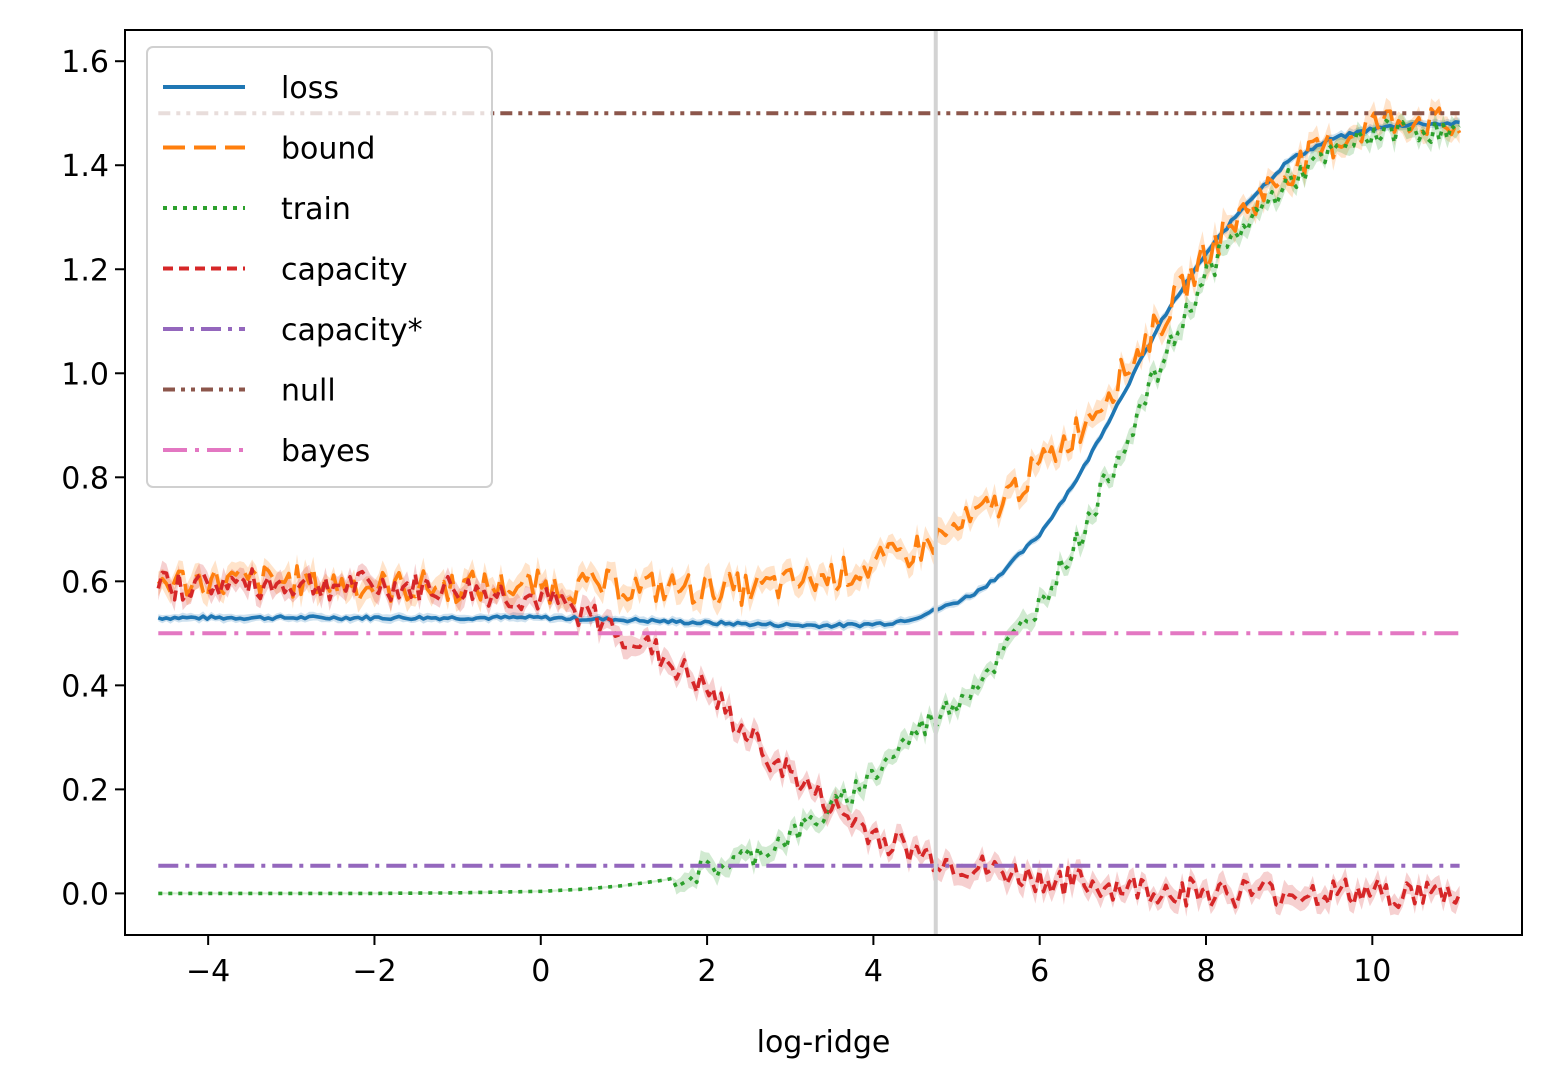 This screenshot has height=1091, width=1550. Describe the element at coordinates (352, 330) in the screenshot. I see `legend-label-capacity: capacity*` at that location.